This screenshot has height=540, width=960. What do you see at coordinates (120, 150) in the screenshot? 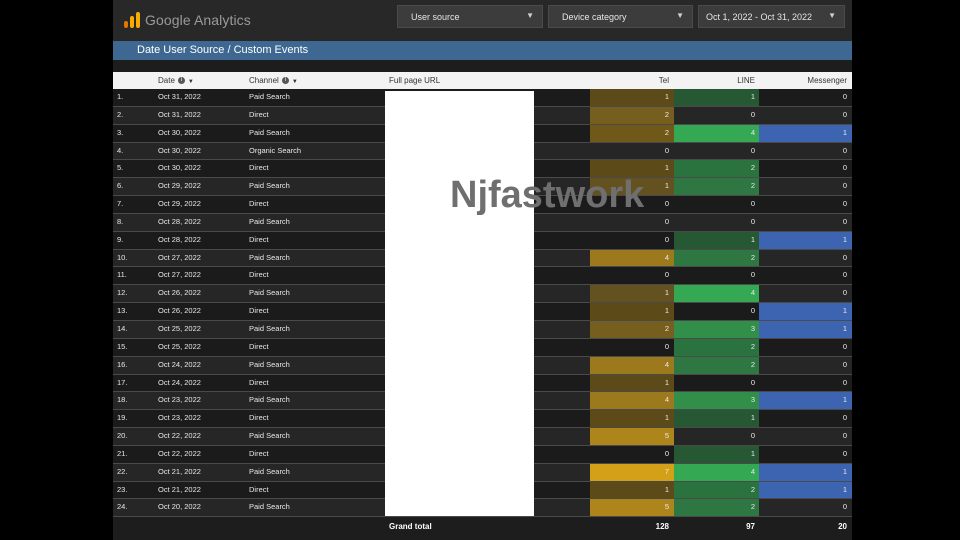
I see `row-number: 4.` at bounding box center [120, 150].